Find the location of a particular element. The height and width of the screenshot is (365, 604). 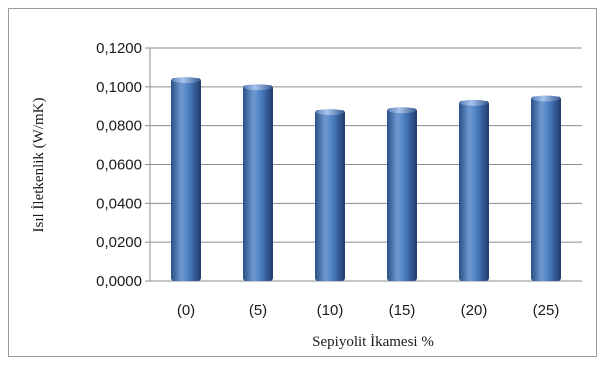

y-tick-label: 0,0800 is located at coordinates (119, 126).